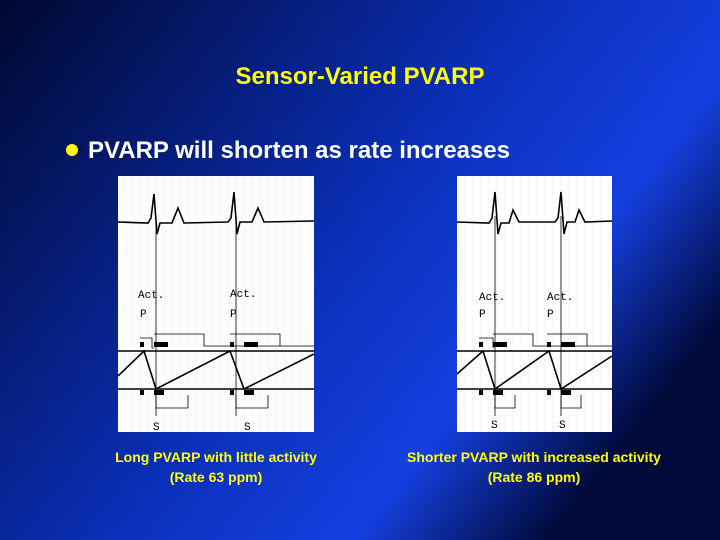 This screenshot has height=540, width=720. I want to click on bullet-text: PVARP will shorten as rate increases, so click(299, 150).